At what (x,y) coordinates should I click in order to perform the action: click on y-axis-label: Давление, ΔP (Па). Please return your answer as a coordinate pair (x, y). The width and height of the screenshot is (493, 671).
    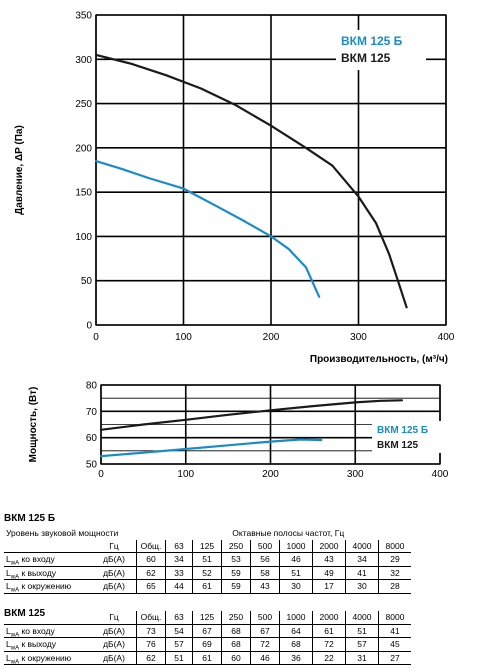
    Looking at the image, I should click on (19, 170).